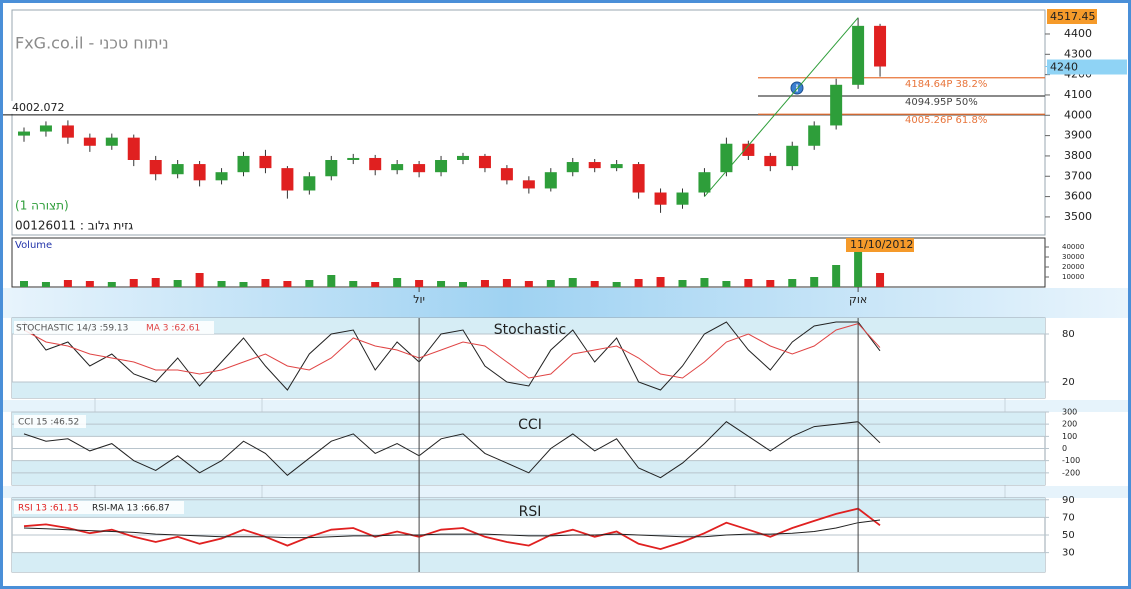  What do you see at coordinates (1069, 424) in the screenshot?
I see `y-tick-label: 200` at bounding box center [1069, 424].